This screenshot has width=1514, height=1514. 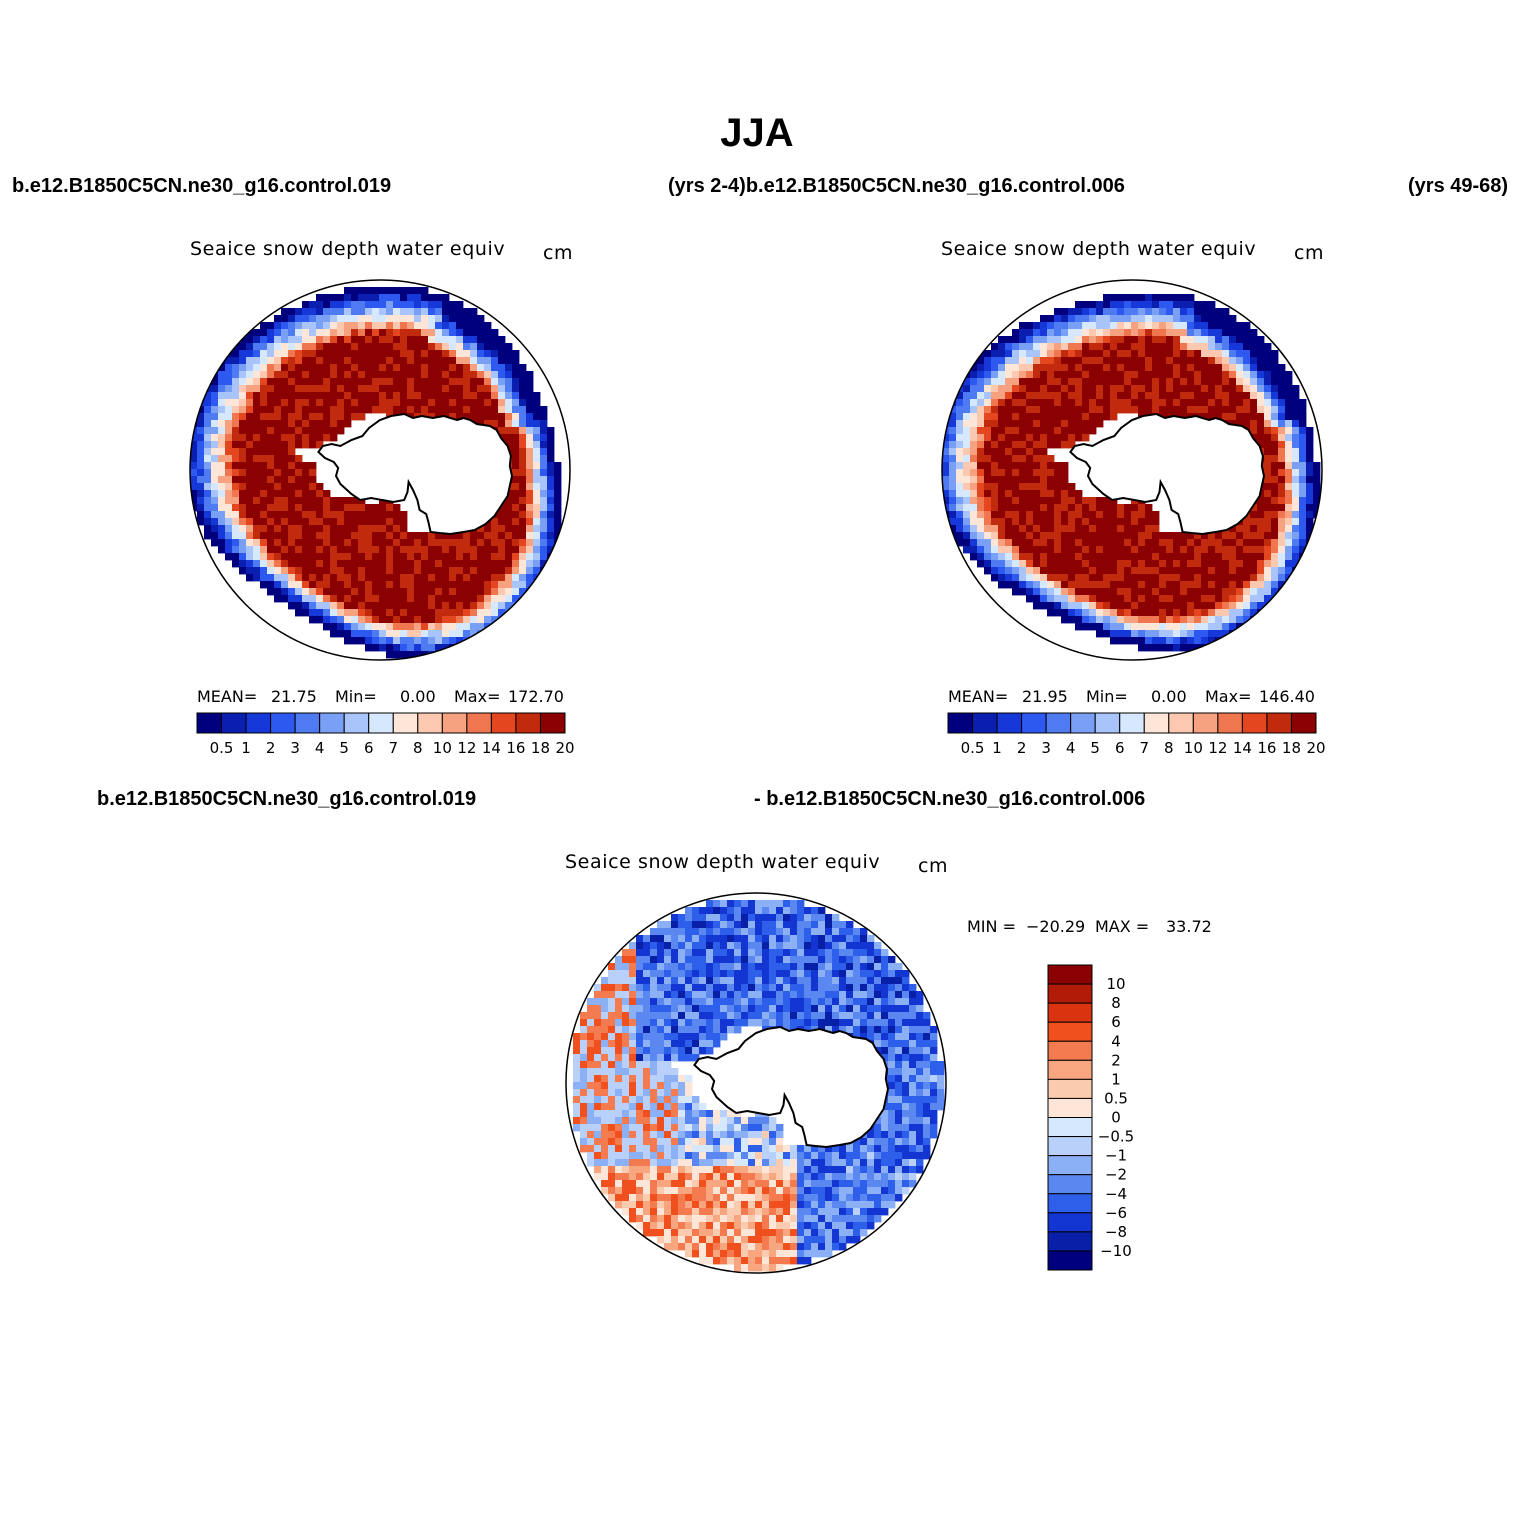 What do you see at coordinates (393, 748) in the screenshot?
I see `colorbar-tick-label: 7` at bounding box center [393, 748].